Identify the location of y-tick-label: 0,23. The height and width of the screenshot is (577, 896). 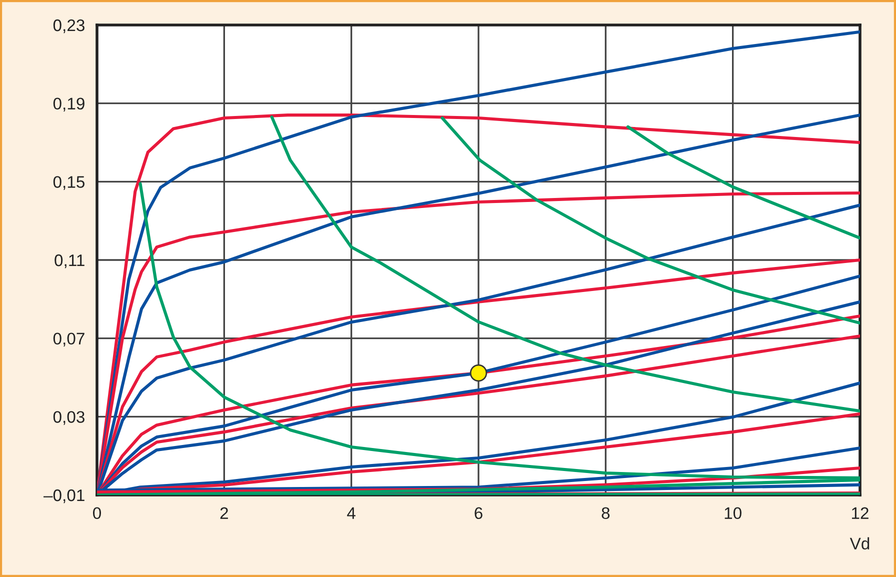
(68, 26).